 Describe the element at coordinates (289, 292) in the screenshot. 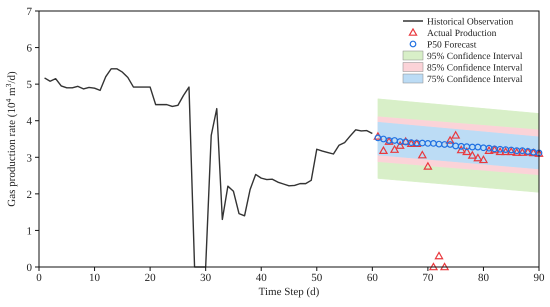

I see `x-axis-title: Time Step (d)` at that location.